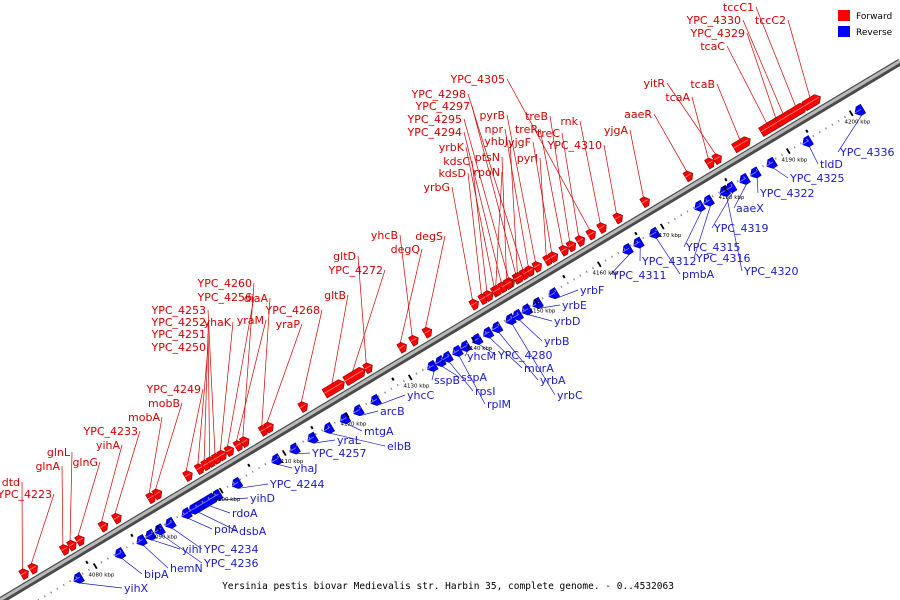 The height and width of the screenshot is (600, 900). What do you see at coordinates (605, 274) in the screenshot?
I see `scale-tick-label: 4160 kbp` at bounding box center [605, 274].